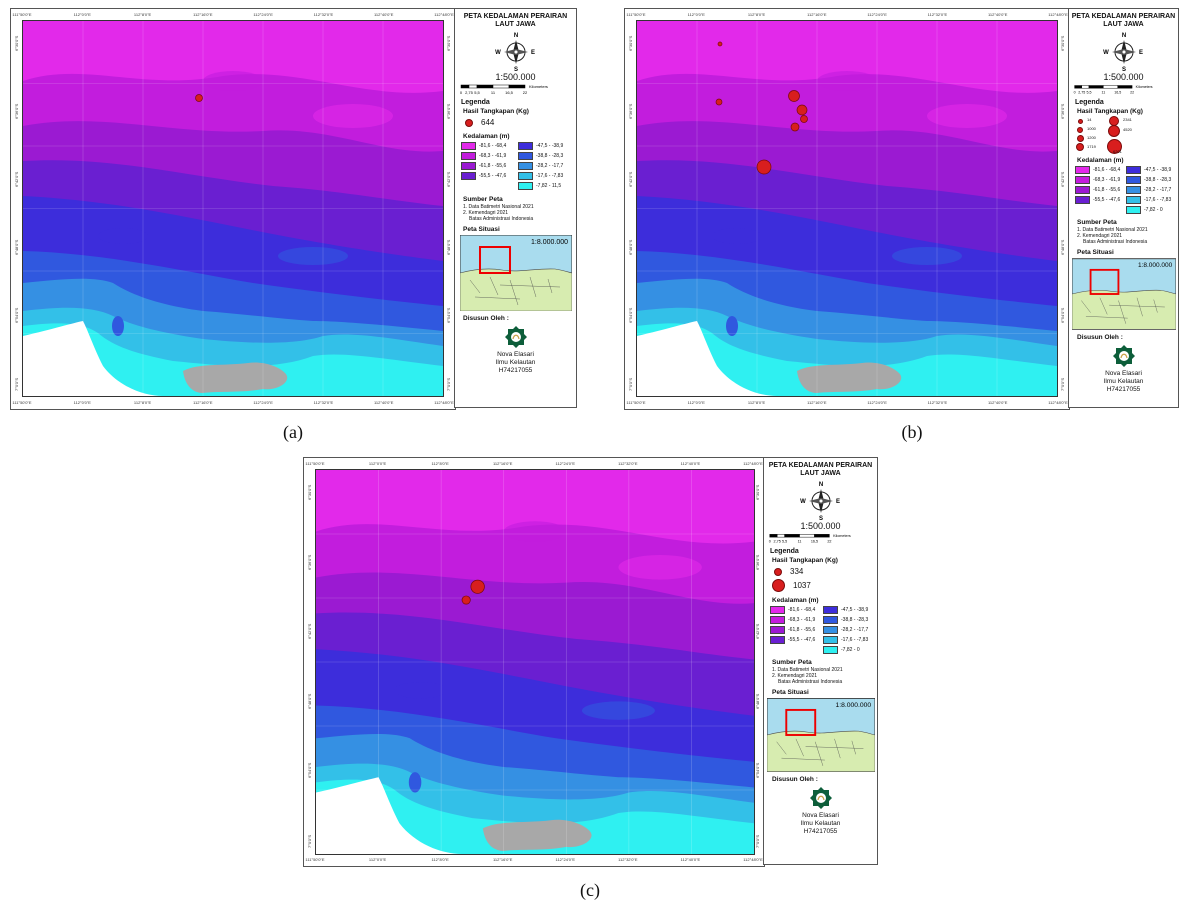 This screenshot has height=902, width=1183. I want to click on depth-legend-item: -55,5 - -47,6, so click(488, 176).